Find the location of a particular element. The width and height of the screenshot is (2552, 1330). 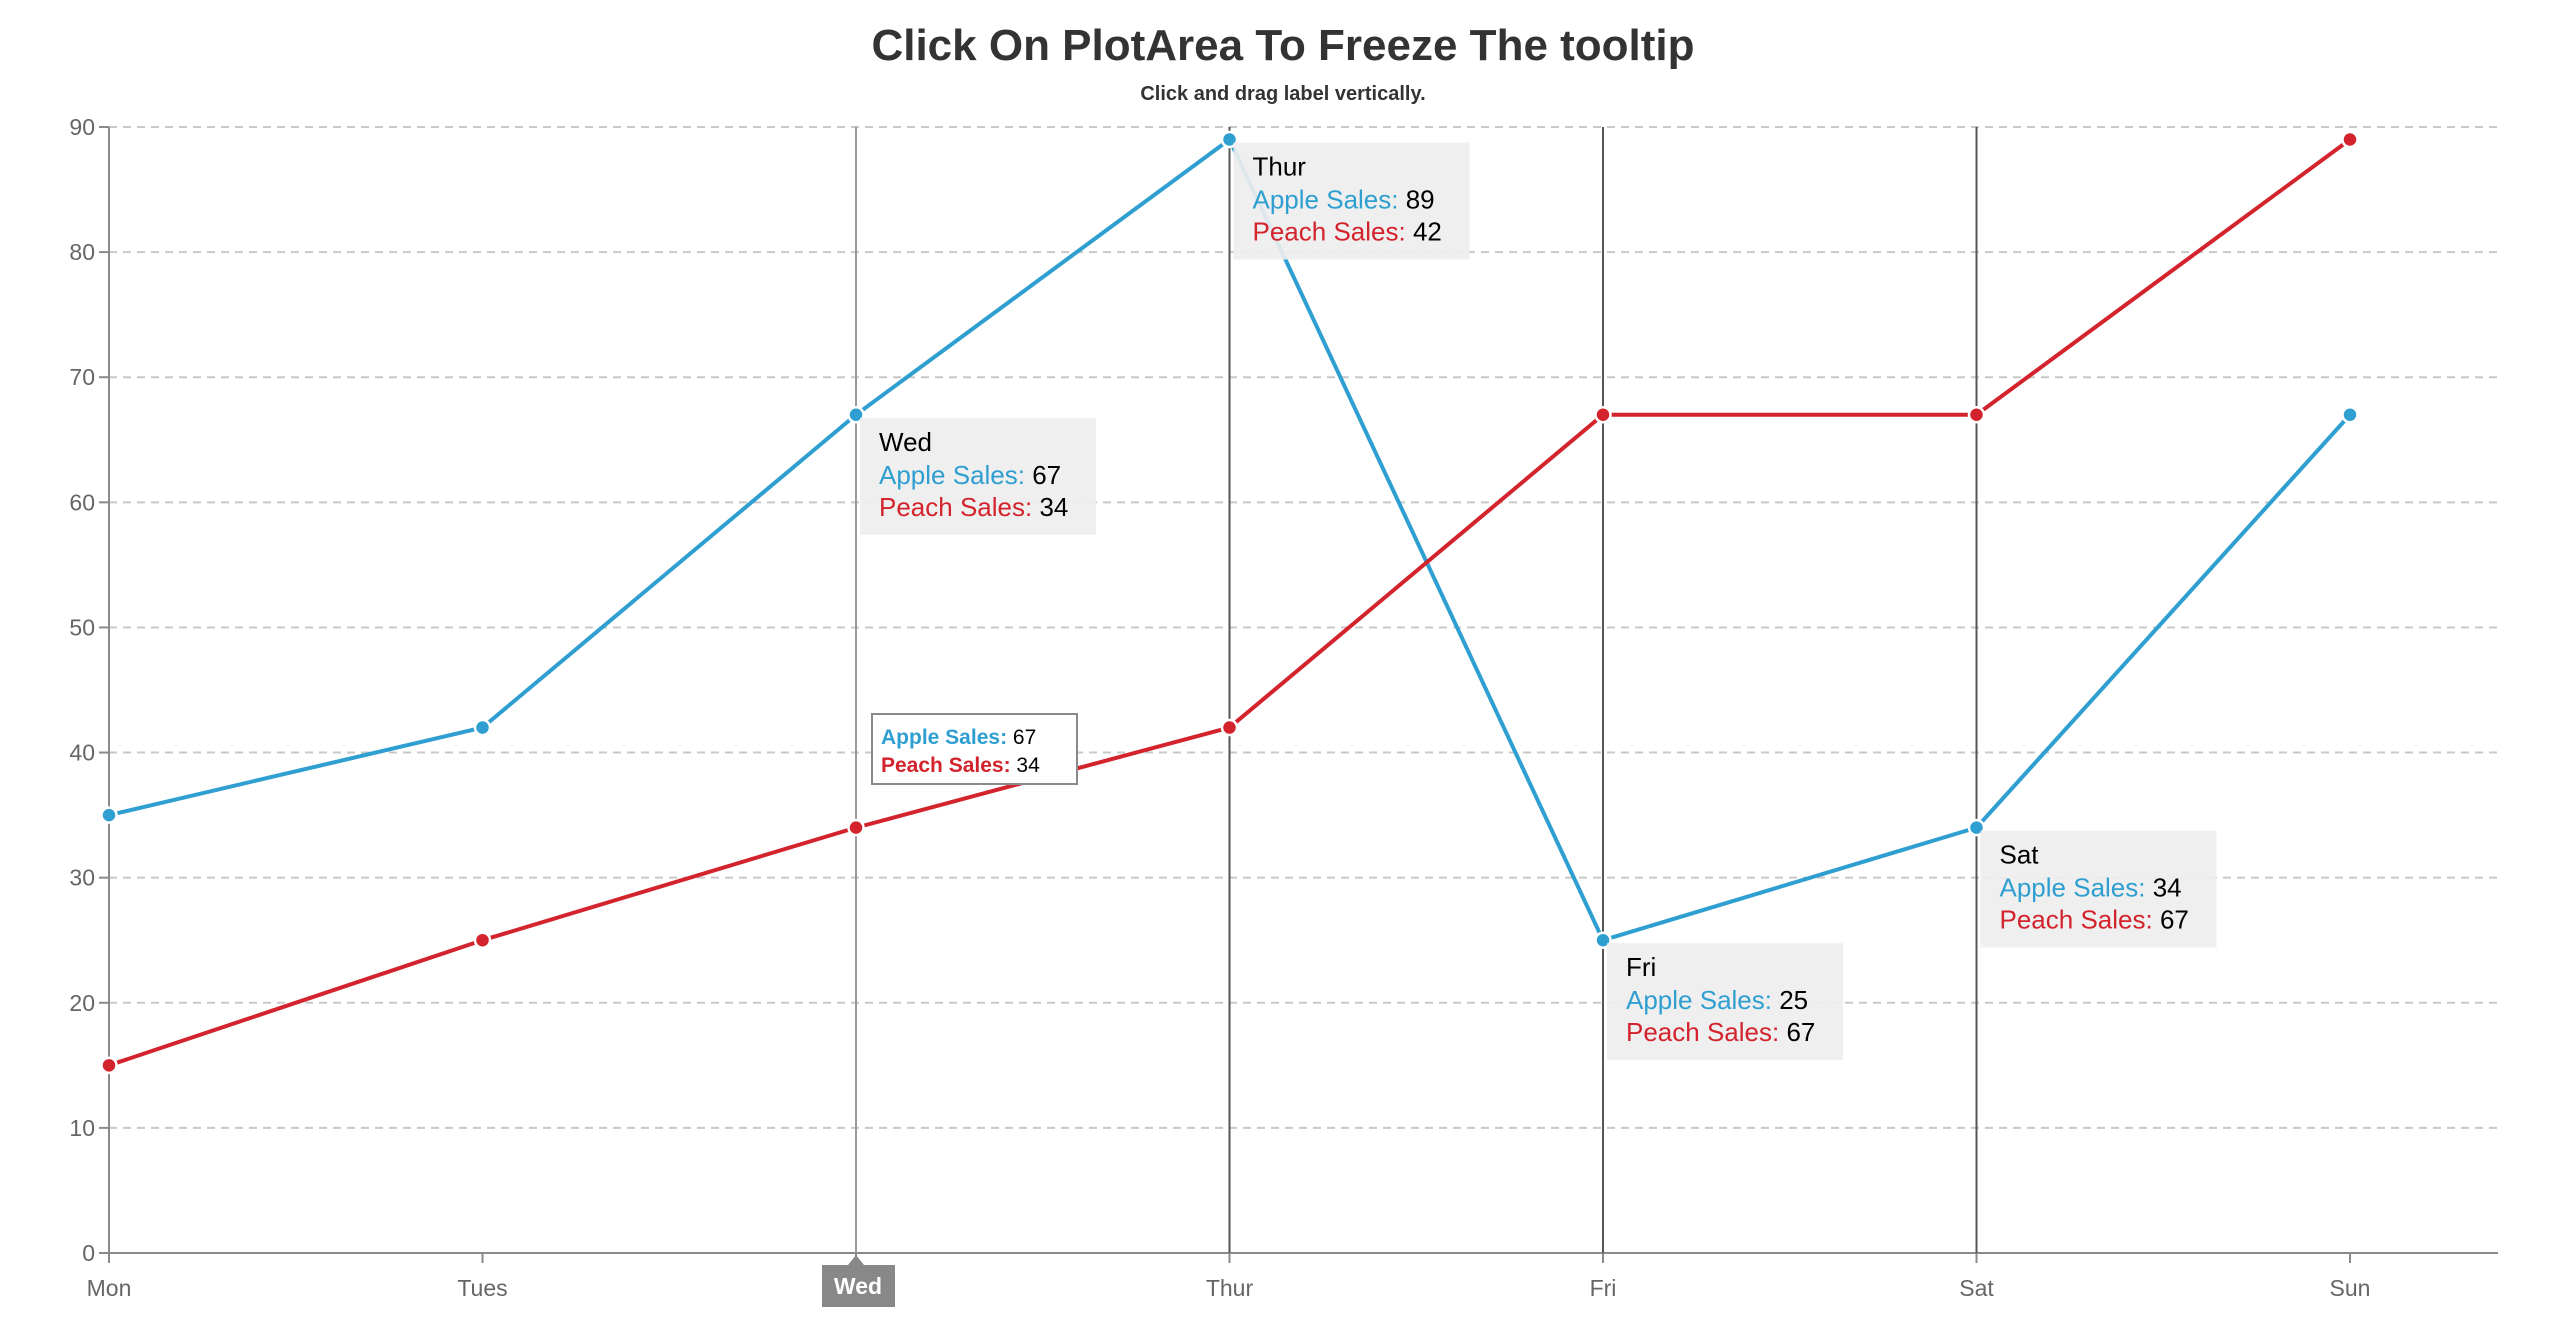

crosshair-row: Apple Sales: 67 is located at coordinates (958, 737).